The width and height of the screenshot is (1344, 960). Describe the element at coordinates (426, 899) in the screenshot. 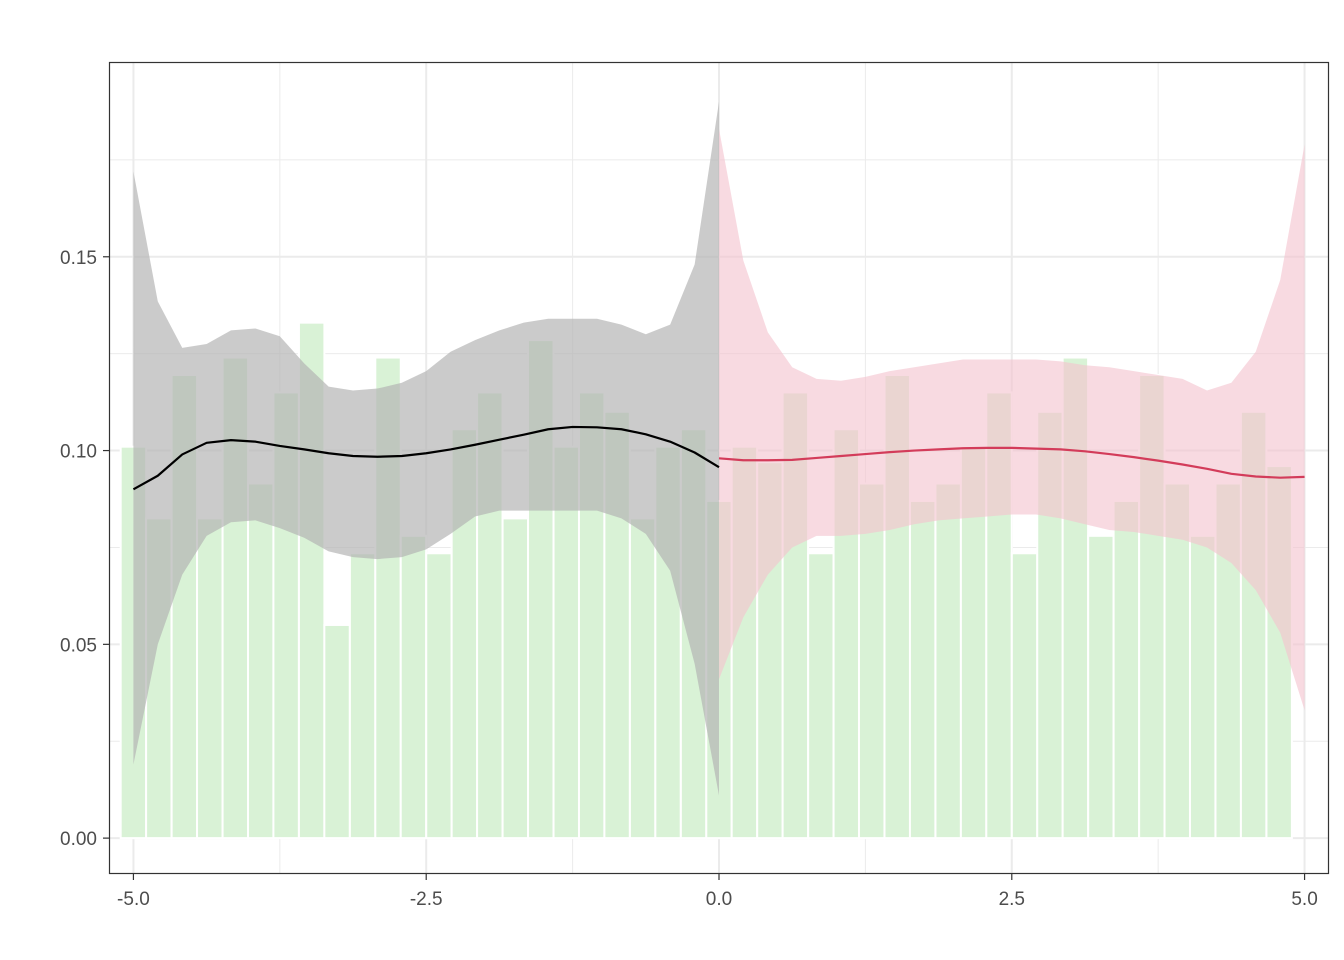

I see `x-tick-label: -2.5` at that location.